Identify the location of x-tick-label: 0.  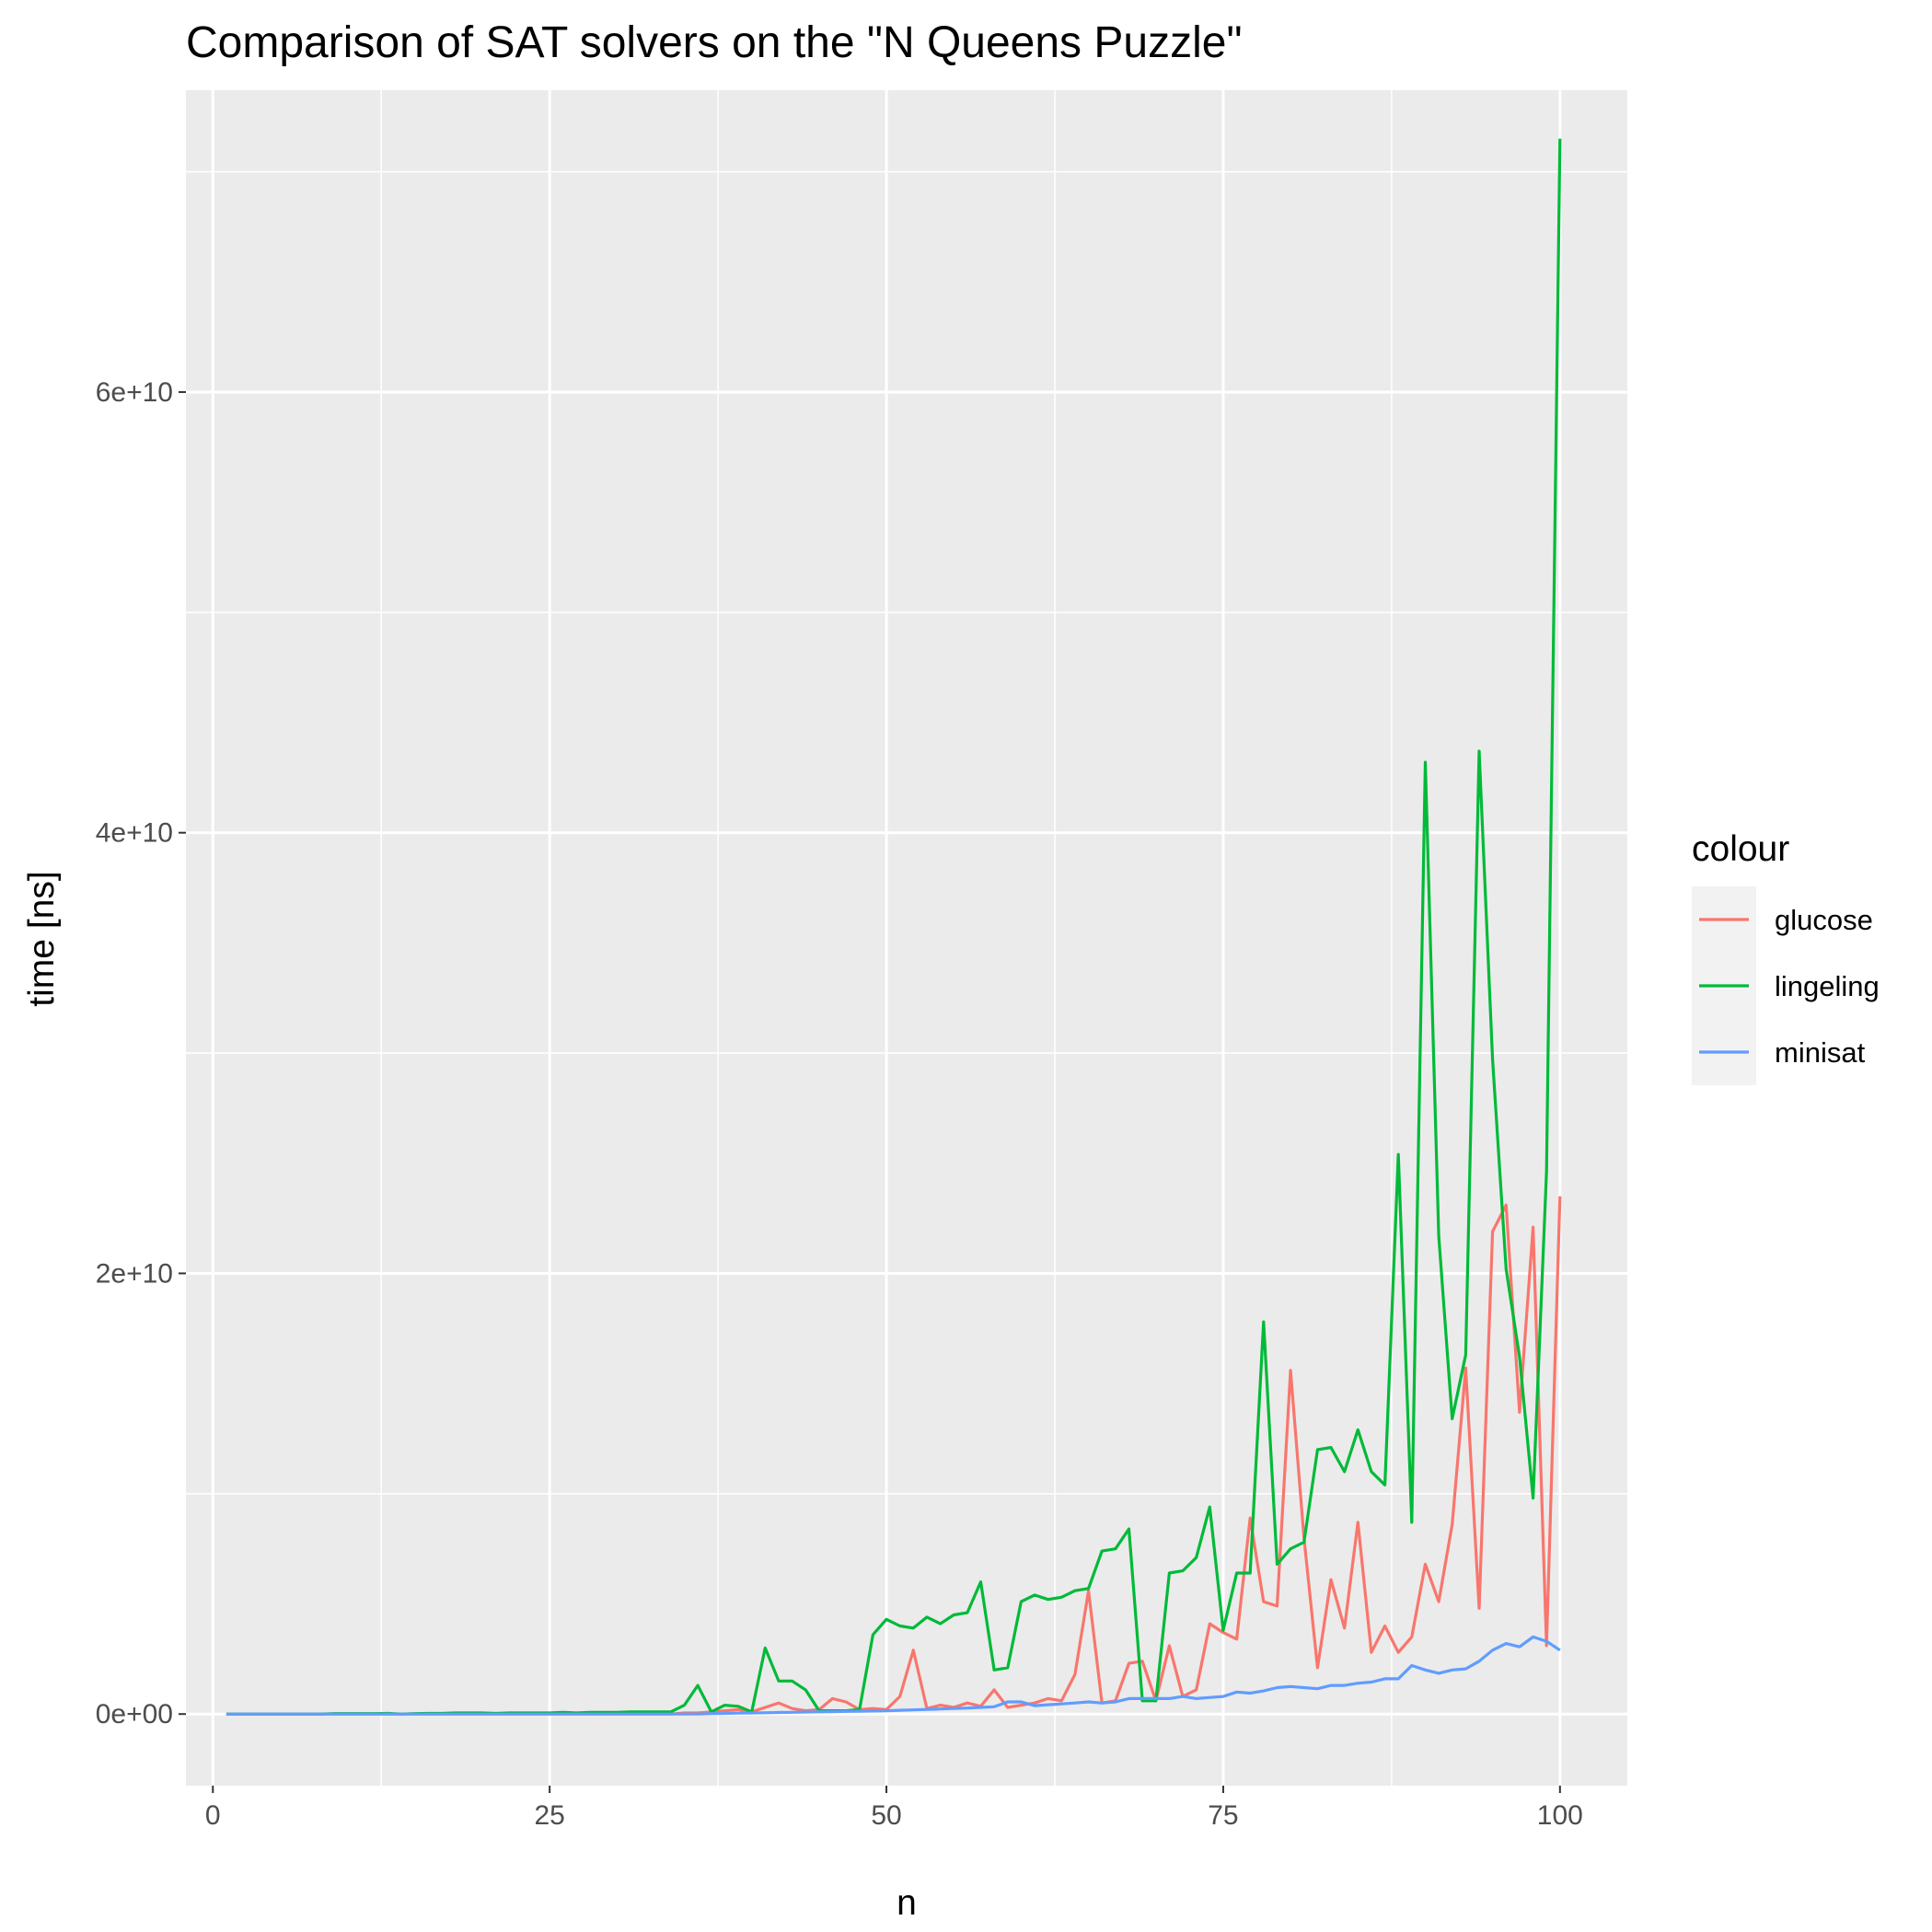
(213, 1816).